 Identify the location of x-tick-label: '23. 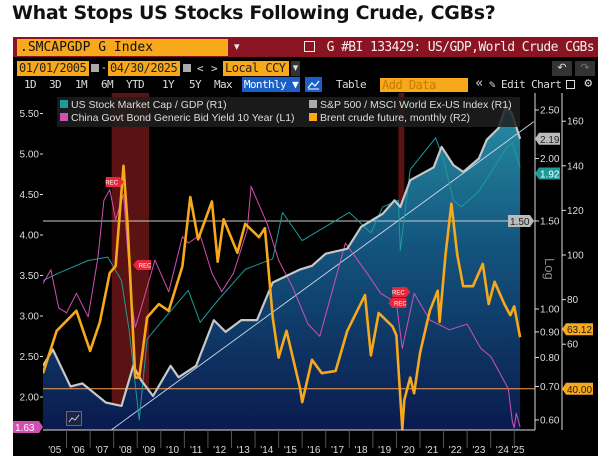
(478, 450).